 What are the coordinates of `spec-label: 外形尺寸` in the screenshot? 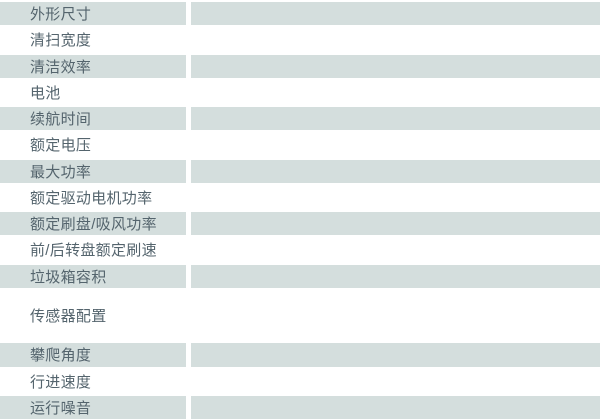 It's located at (93, 13).